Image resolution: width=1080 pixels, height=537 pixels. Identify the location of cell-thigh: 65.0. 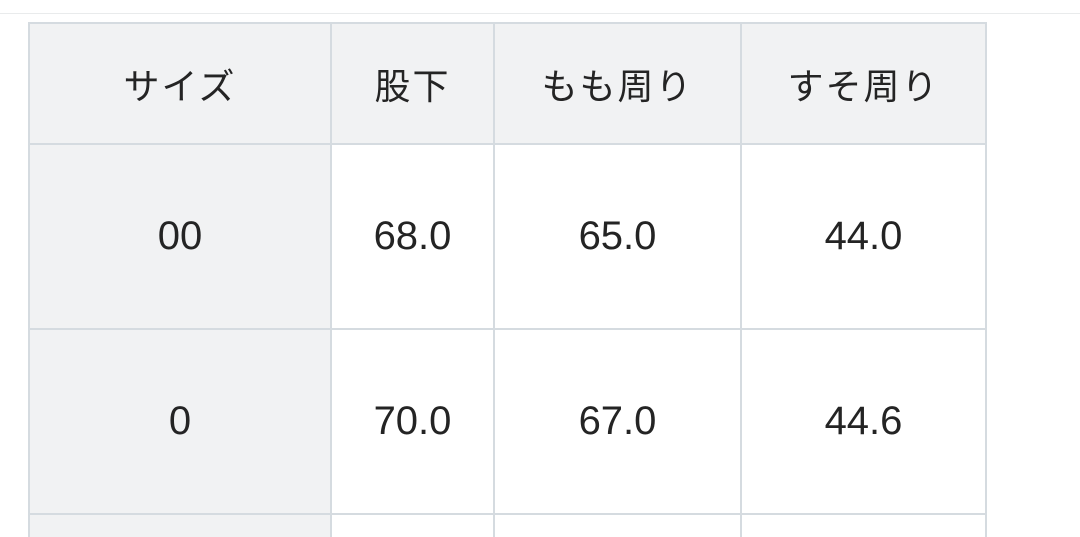
(617, 236).